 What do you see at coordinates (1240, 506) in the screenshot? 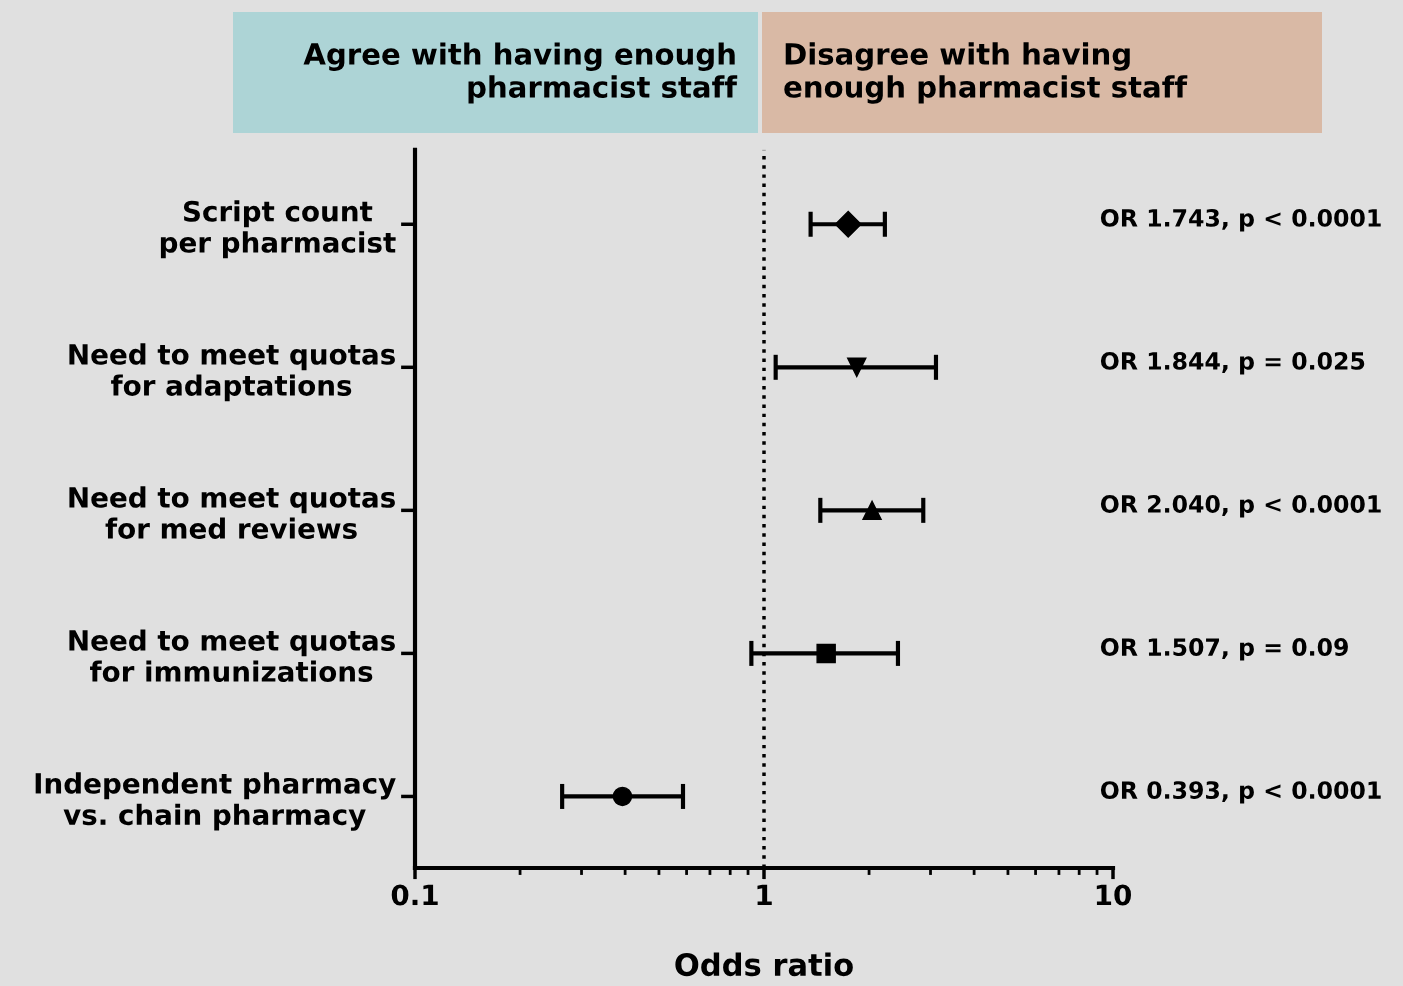
I see `annotation: OR 2.040, p < 0.0001` at bounding box center [1240, 506].